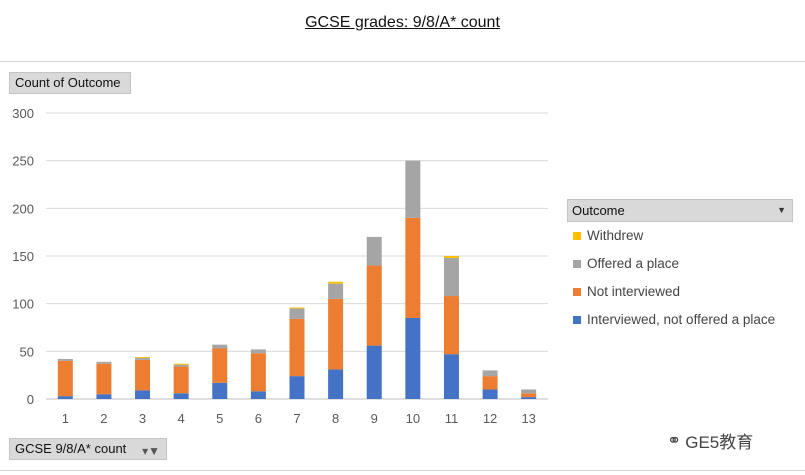  Describe the element at coordinates (490, 418) in the screenshot. I see `x-tick-label: 12` at that location.